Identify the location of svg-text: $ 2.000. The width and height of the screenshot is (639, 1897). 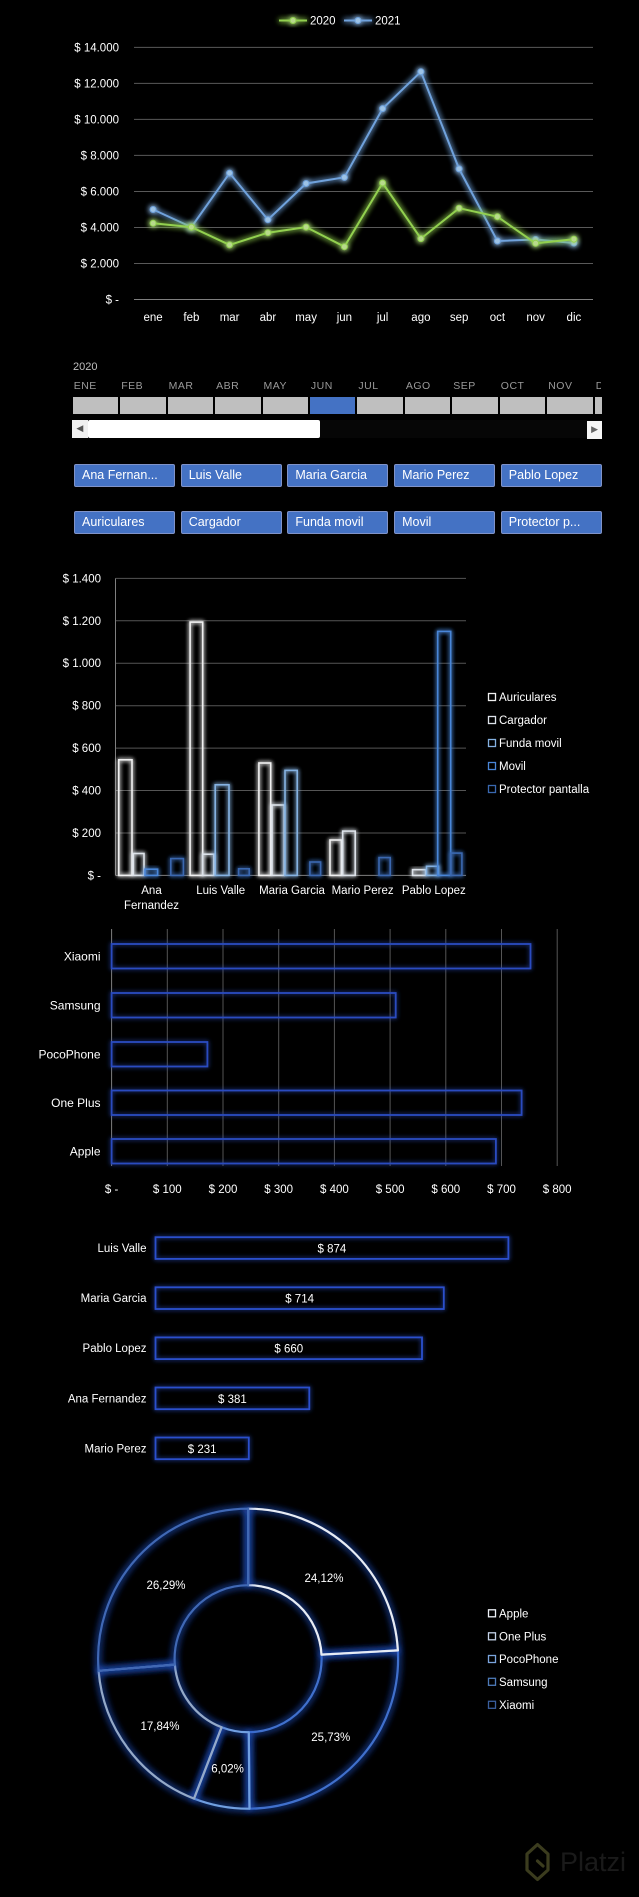
(100, 265).